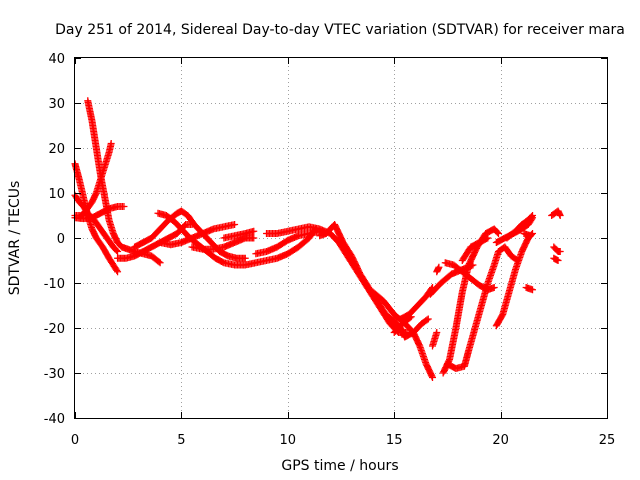 The height and width of the screenshot is (480, 640). What do you see at coordinates (343, 440) in the screenshot?
I see `x-tick-labels: 0 5 10 15 20 25` at bounding box center [343, 440].